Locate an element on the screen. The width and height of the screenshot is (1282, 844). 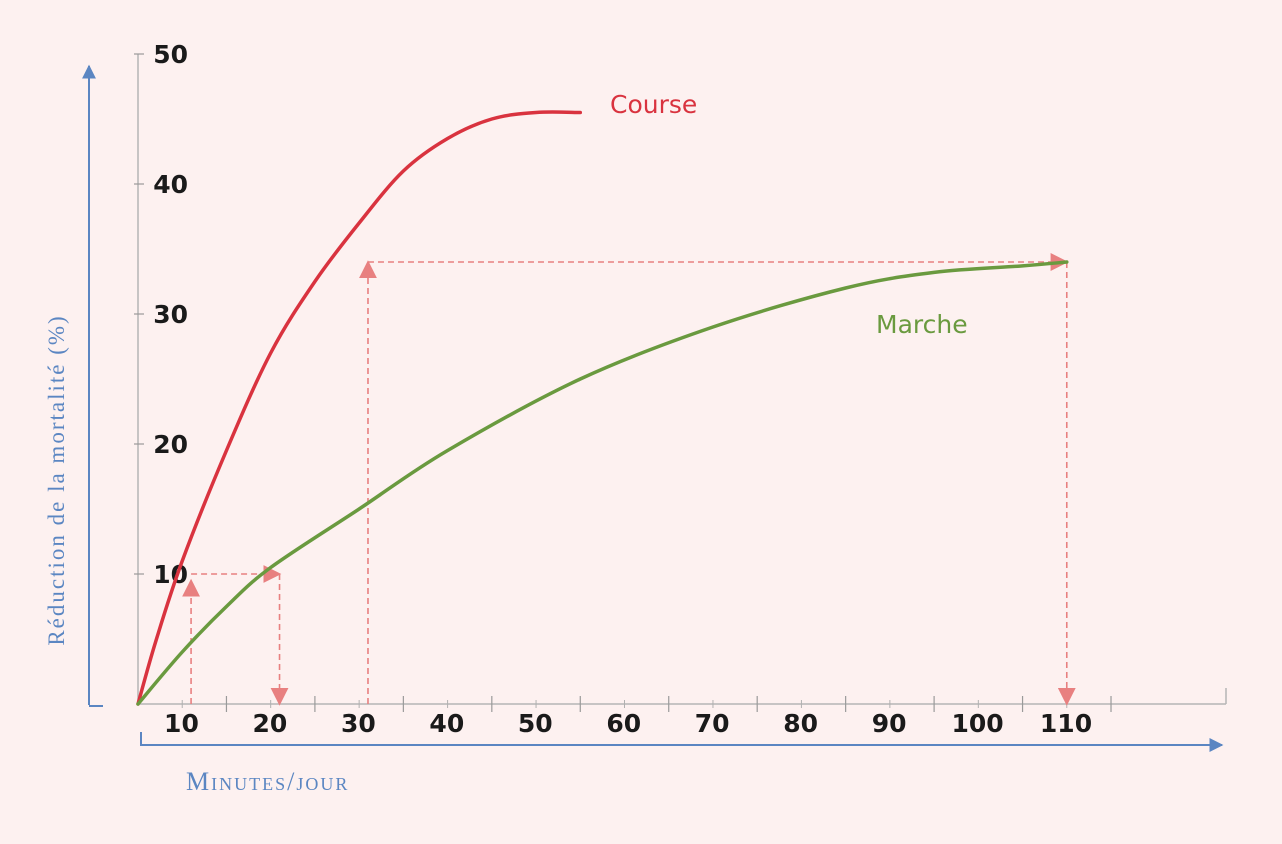
x-axis-title-group: Minutes/jour is located at coordinates (682, 764).